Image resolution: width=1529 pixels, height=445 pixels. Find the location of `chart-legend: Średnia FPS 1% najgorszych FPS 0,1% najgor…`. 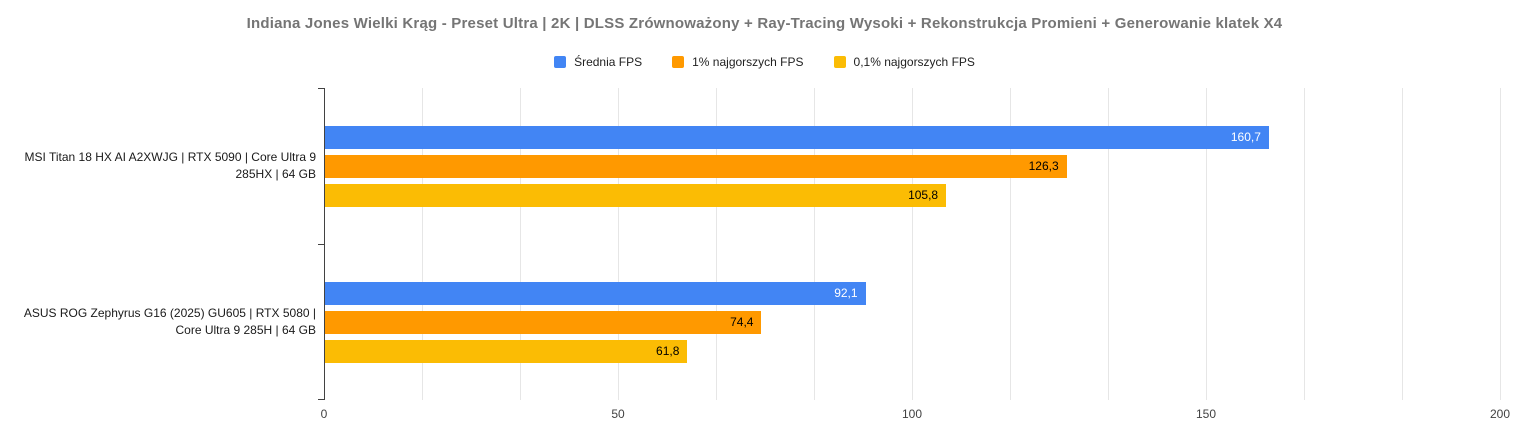

chart-legend: Średnia FPS 1% najgorszych FPS 0,1% najgor… is located at coordinates (764, 62).